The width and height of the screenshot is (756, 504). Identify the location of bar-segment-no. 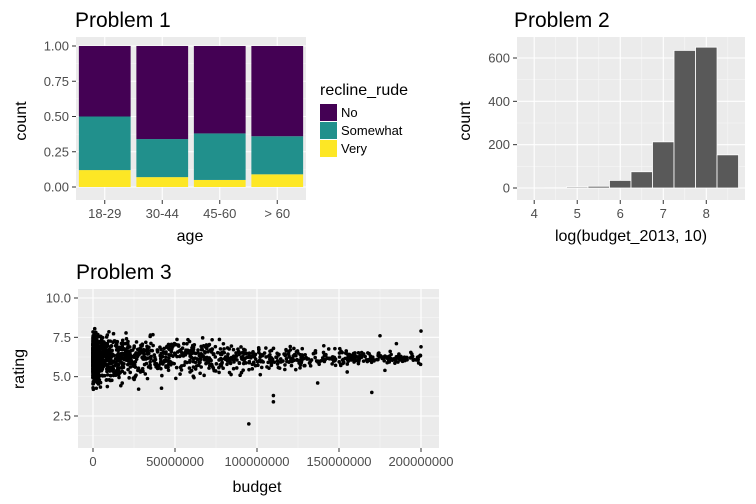
(277, 91).